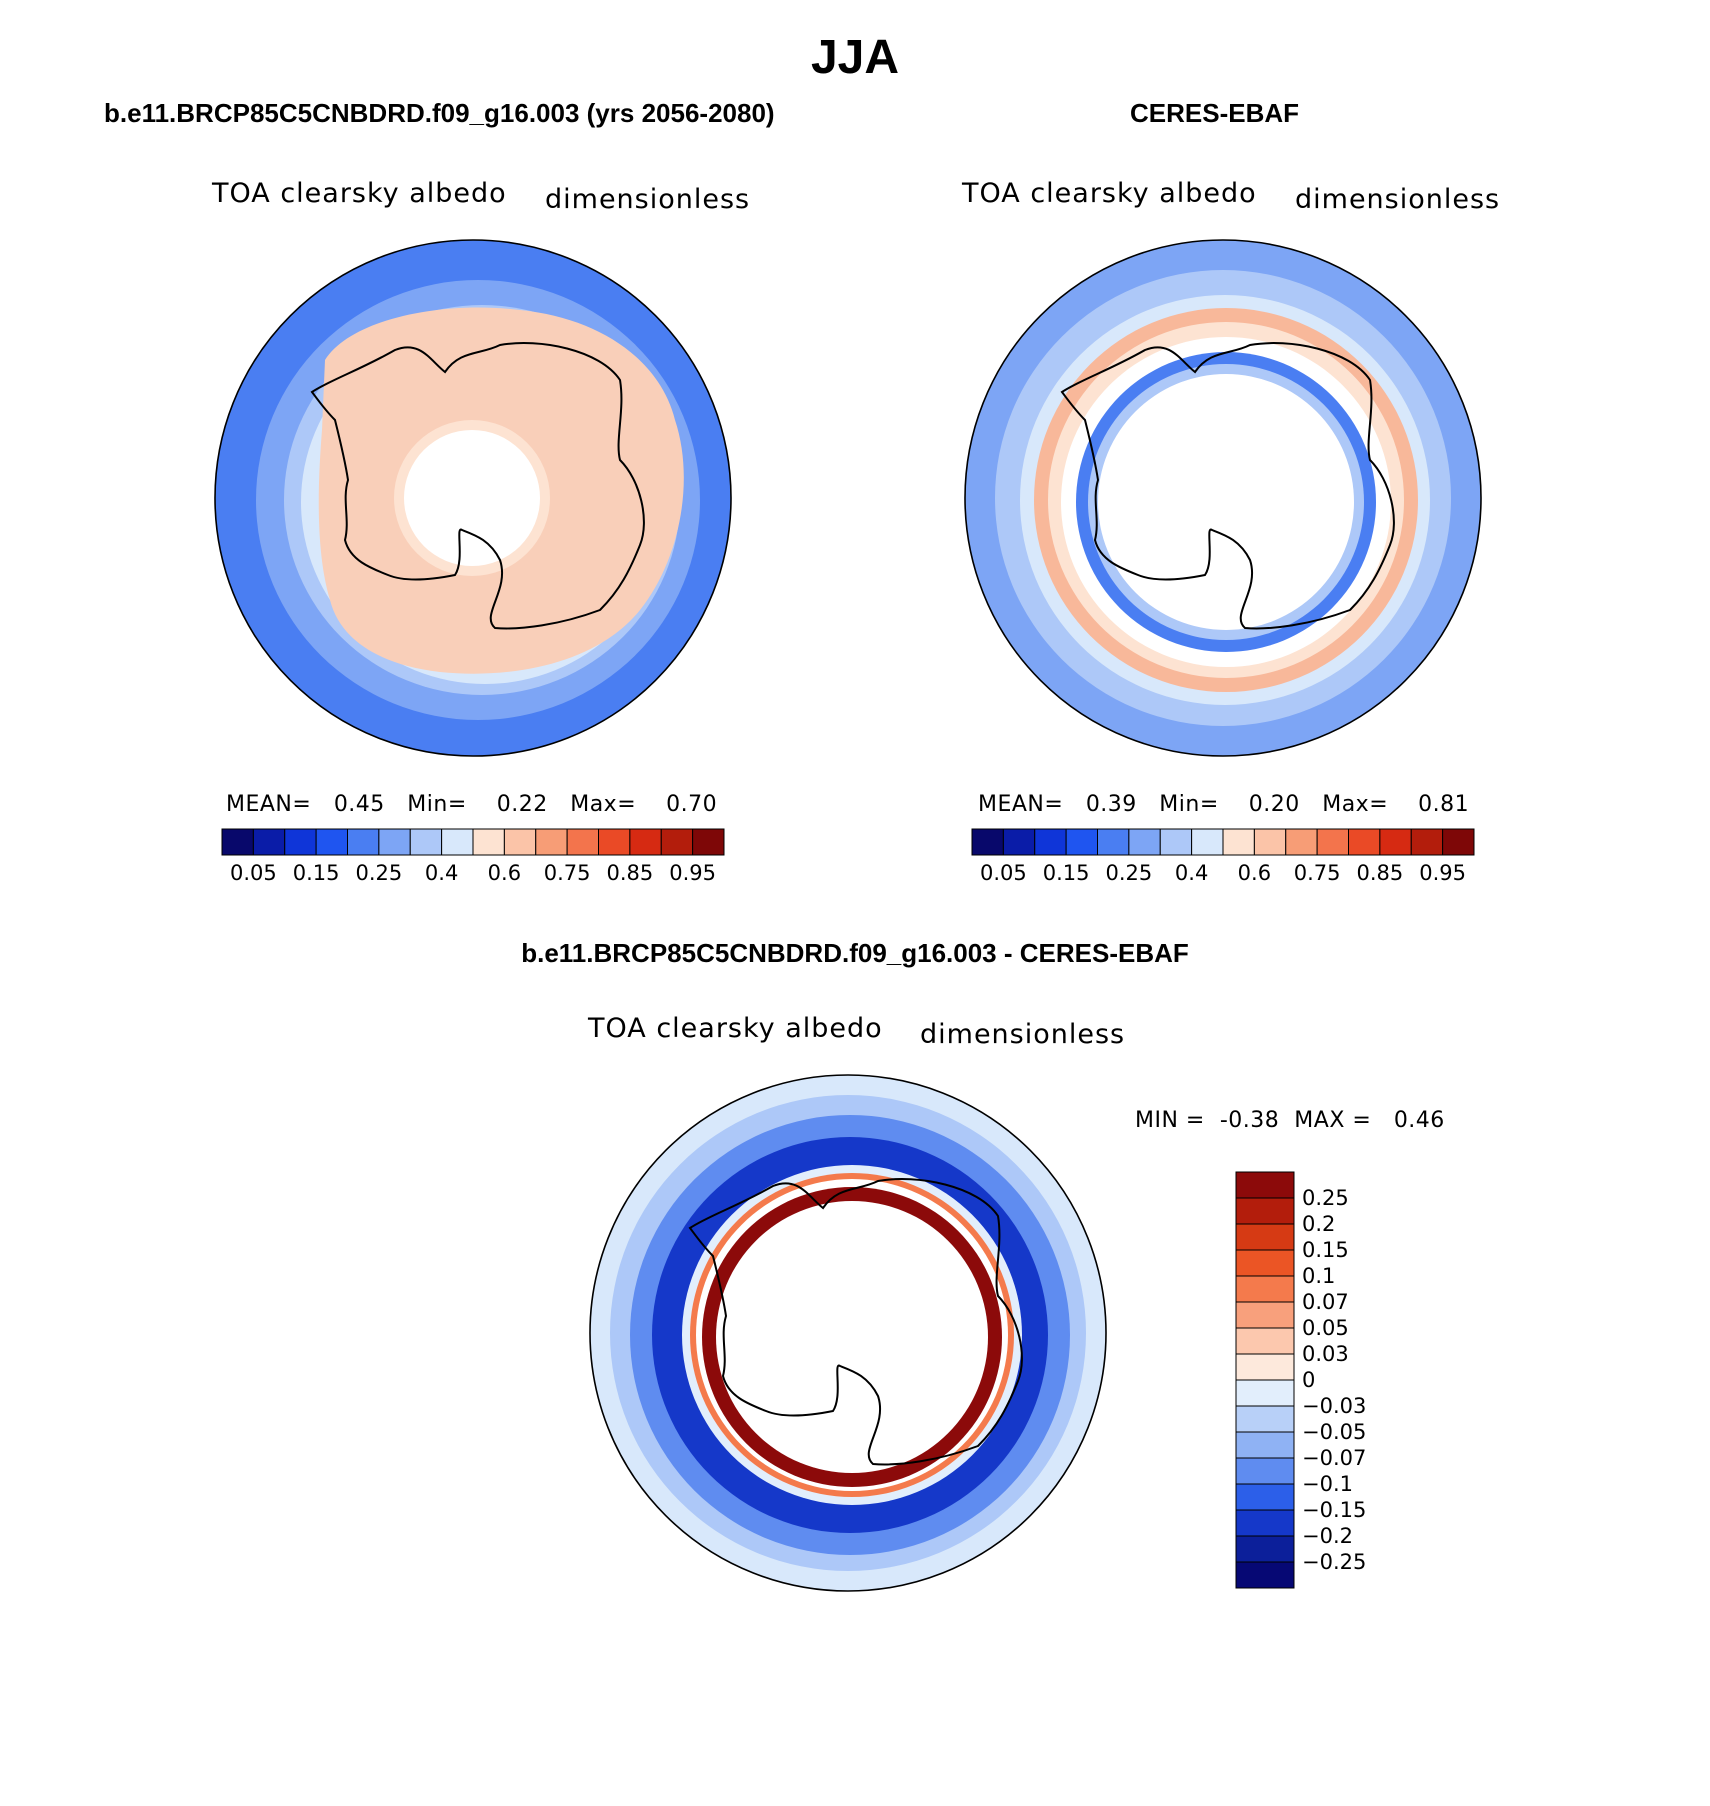 The image size is (1710, 1806). I want to click on panel3-colorbar-tick-label: 0.2, so click(1319, 1224).